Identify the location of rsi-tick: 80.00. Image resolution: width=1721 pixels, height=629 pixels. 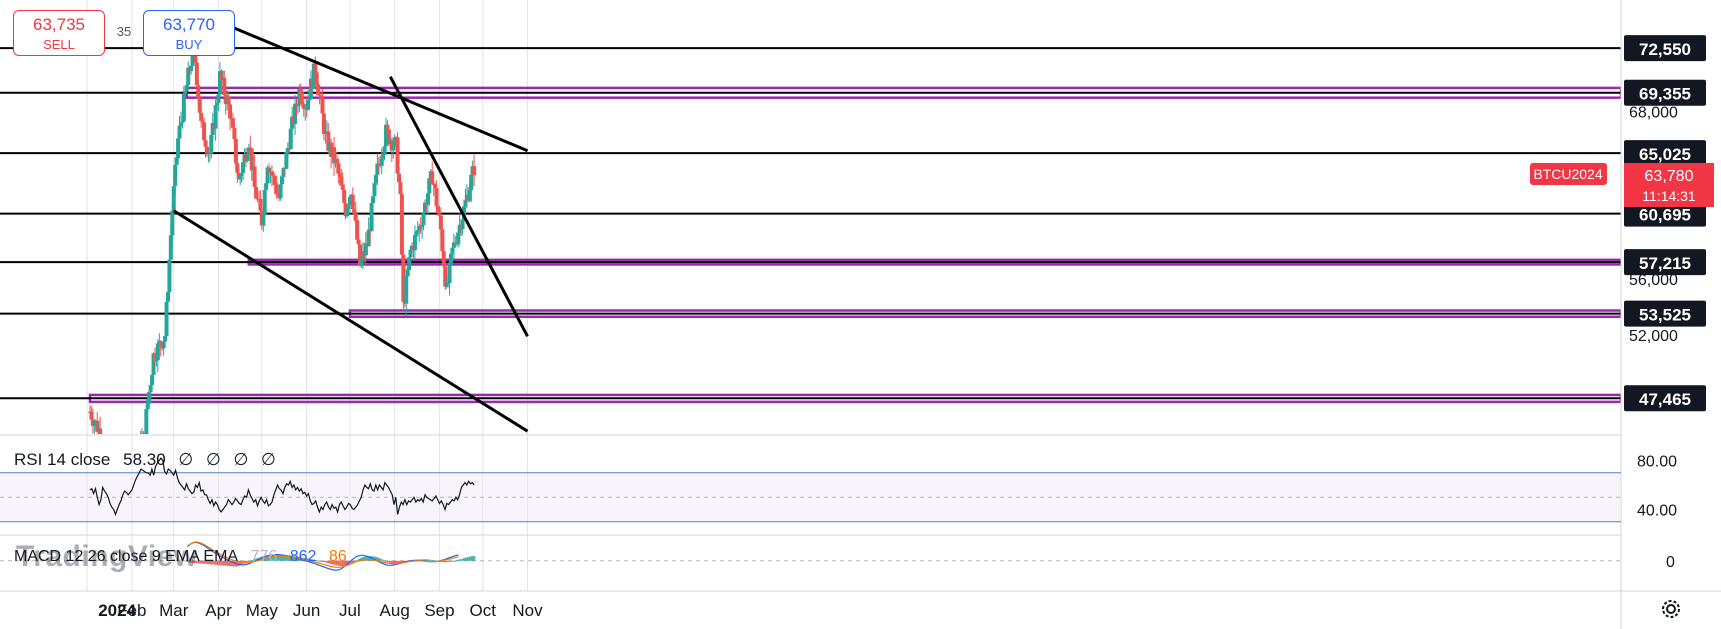
(1657, 462).